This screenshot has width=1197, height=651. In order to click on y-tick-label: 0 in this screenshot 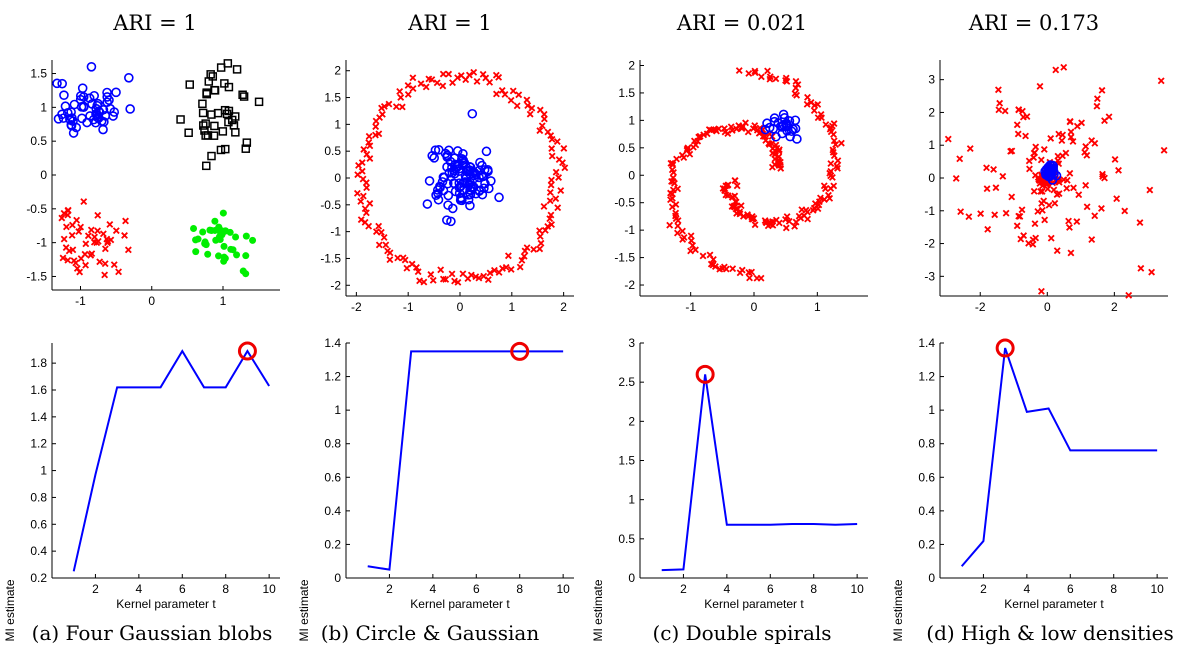, I will do `click(337, 178)`.